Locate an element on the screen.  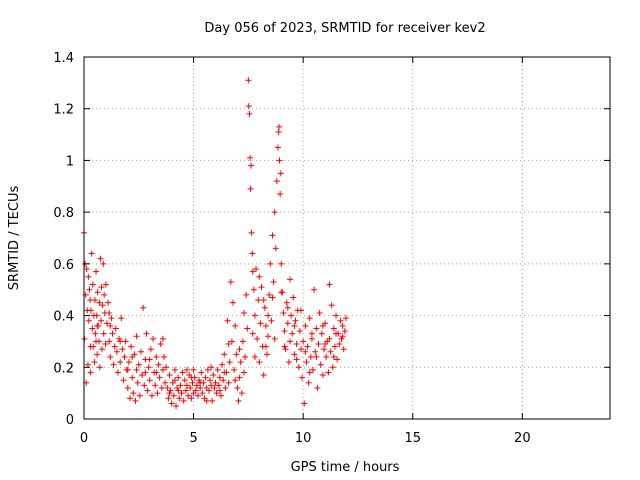
x-tick-label: 15 is located at coordinates (412, 438).